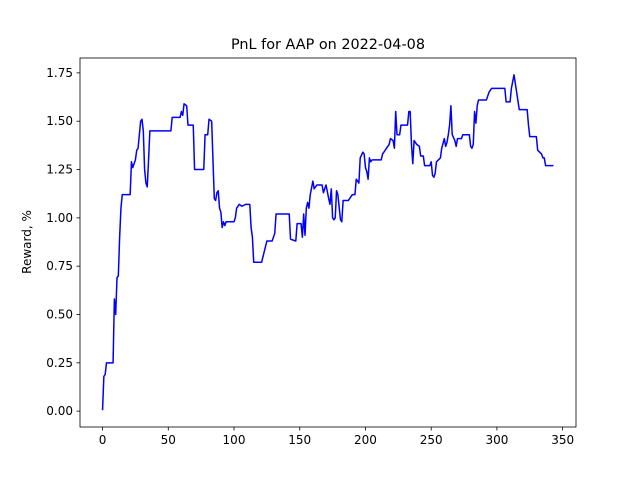  What do you see at coordinates (431, 440) in the screenshot?
I see `x-tick-label: 250` at bounding box center [431, 440].